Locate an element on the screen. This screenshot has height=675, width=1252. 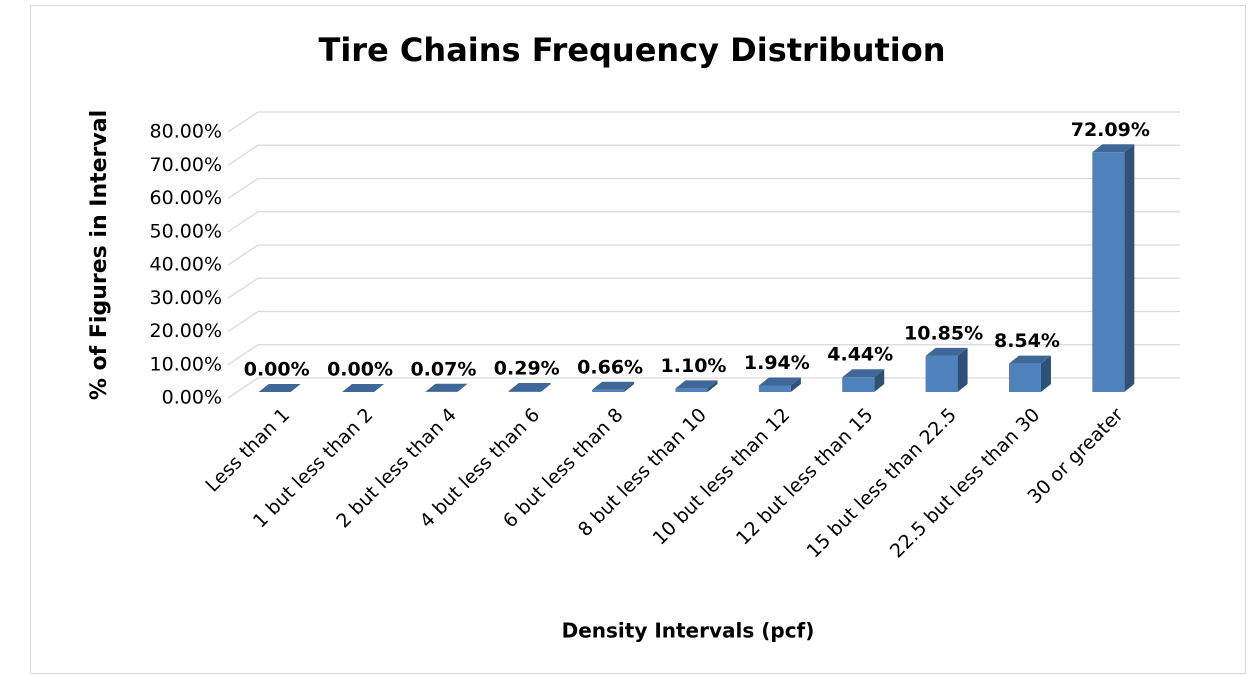
y-tick-label: 60.00% is located at coordinates (186, 198).